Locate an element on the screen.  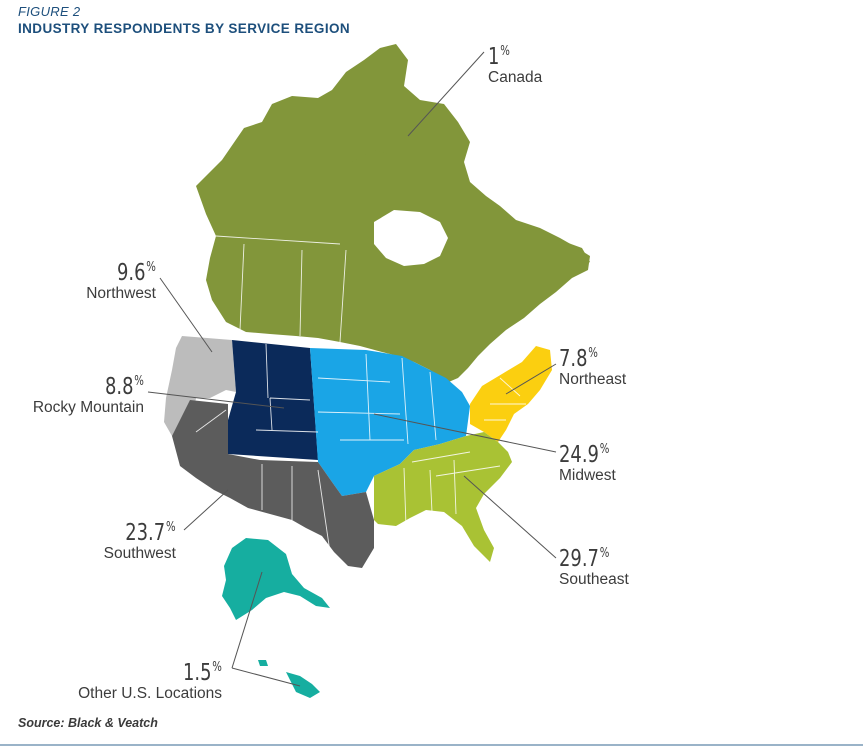
northeast-unit: % is located at coordinates (593, 353).